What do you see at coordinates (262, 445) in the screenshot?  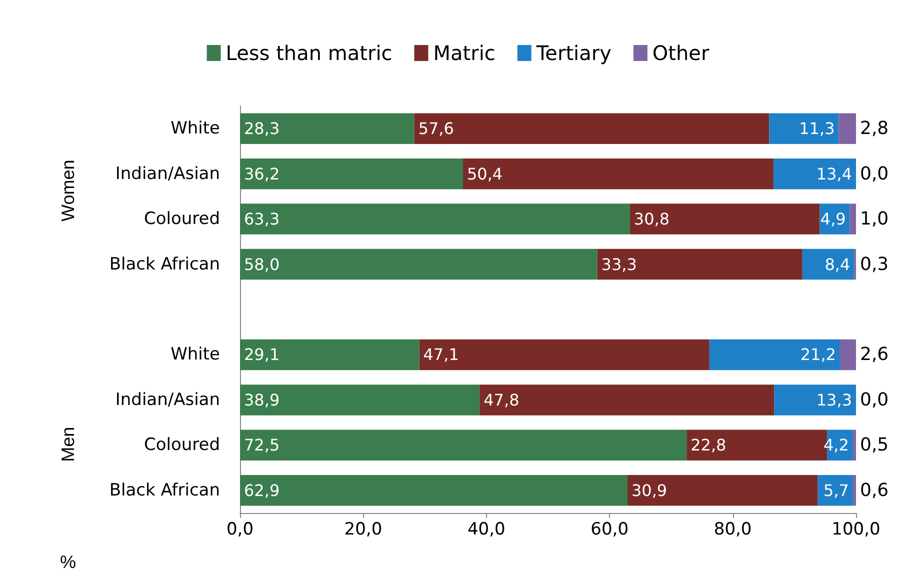 I see `data-label: 72,5` at bounding box center [262, 445].